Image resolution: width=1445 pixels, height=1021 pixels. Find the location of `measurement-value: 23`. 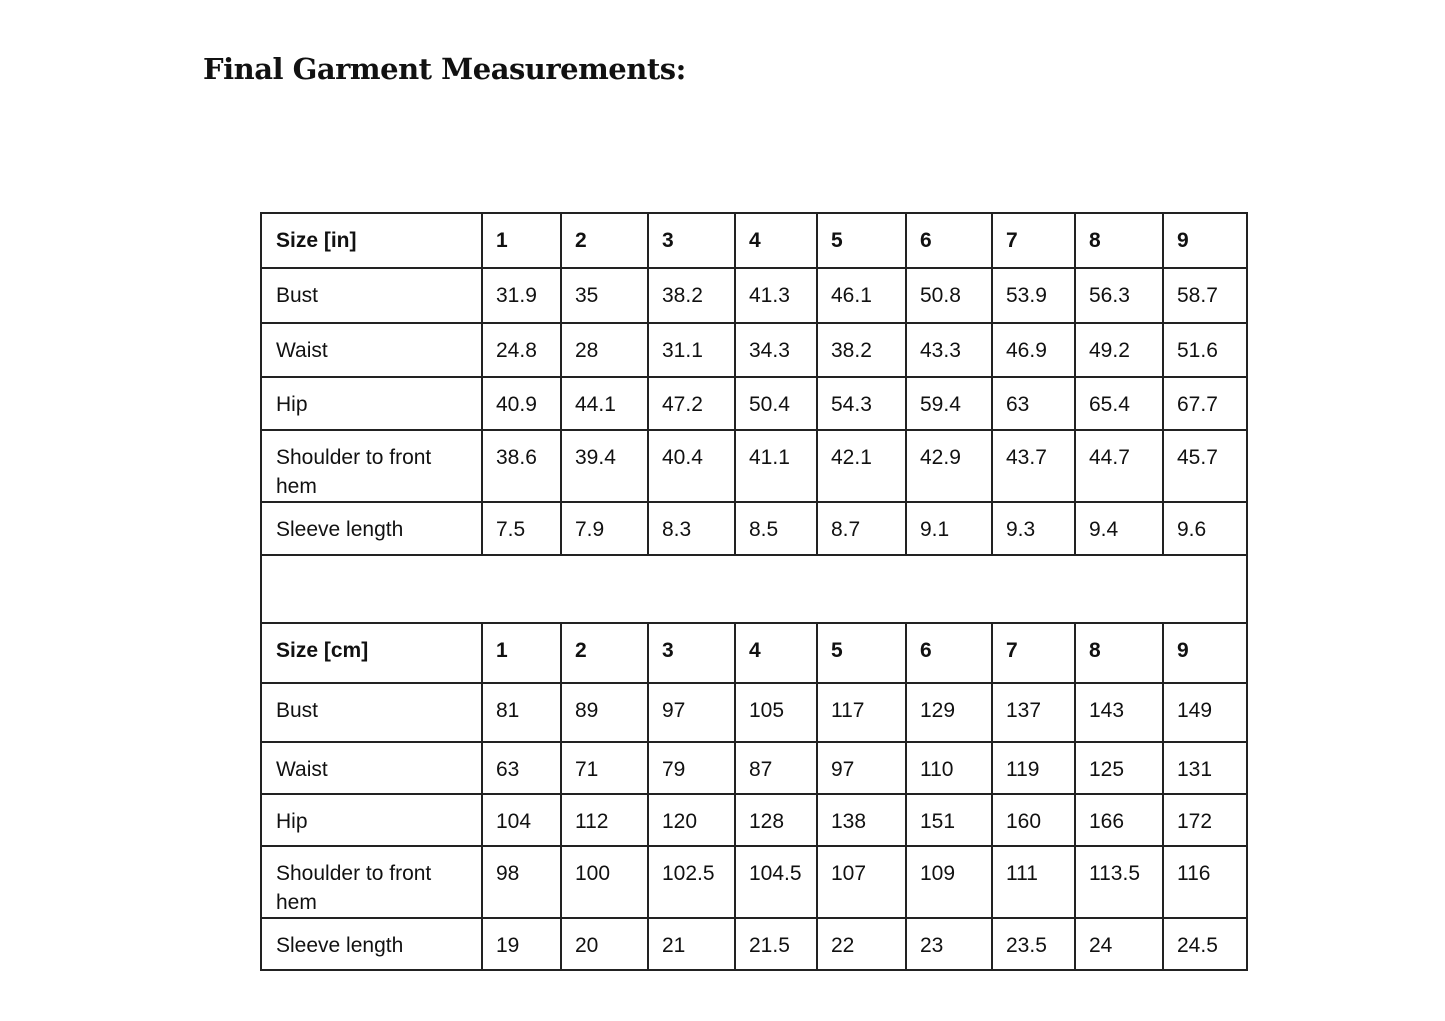

measurement-value: 23 is located at coordinates (949, 944).